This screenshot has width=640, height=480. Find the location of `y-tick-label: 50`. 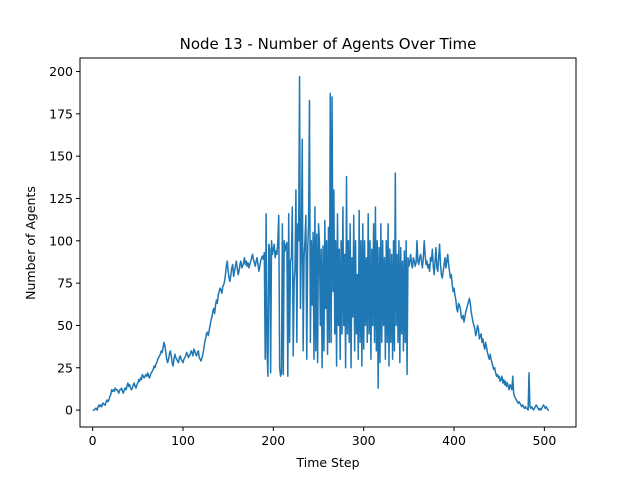

y-tick-label: 50 is located at coordinates (65, 325).